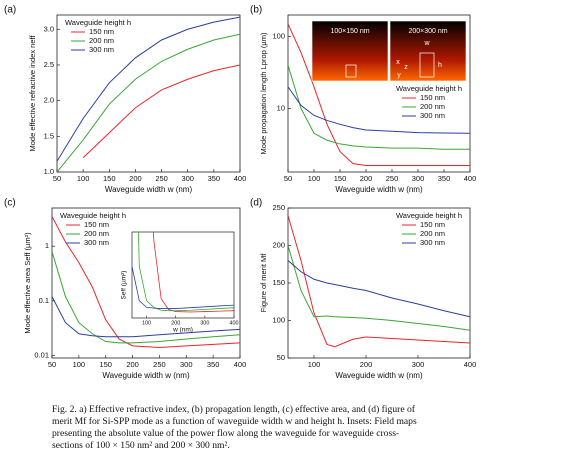 The image size is (561, 467). Describe the element at coordinates (32, 93) in the screenshot. I see `y-axis-label: Mode effective refractive index neff` at that location.